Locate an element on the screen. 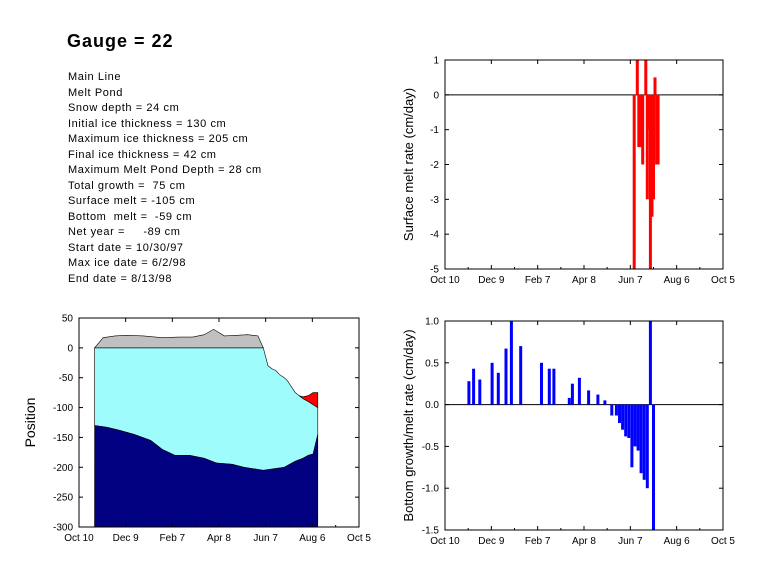 Image resolution: width=760 pixels, height=570 pixels. info-line: Net year = -89 cm is located at coordinates (124, 232).